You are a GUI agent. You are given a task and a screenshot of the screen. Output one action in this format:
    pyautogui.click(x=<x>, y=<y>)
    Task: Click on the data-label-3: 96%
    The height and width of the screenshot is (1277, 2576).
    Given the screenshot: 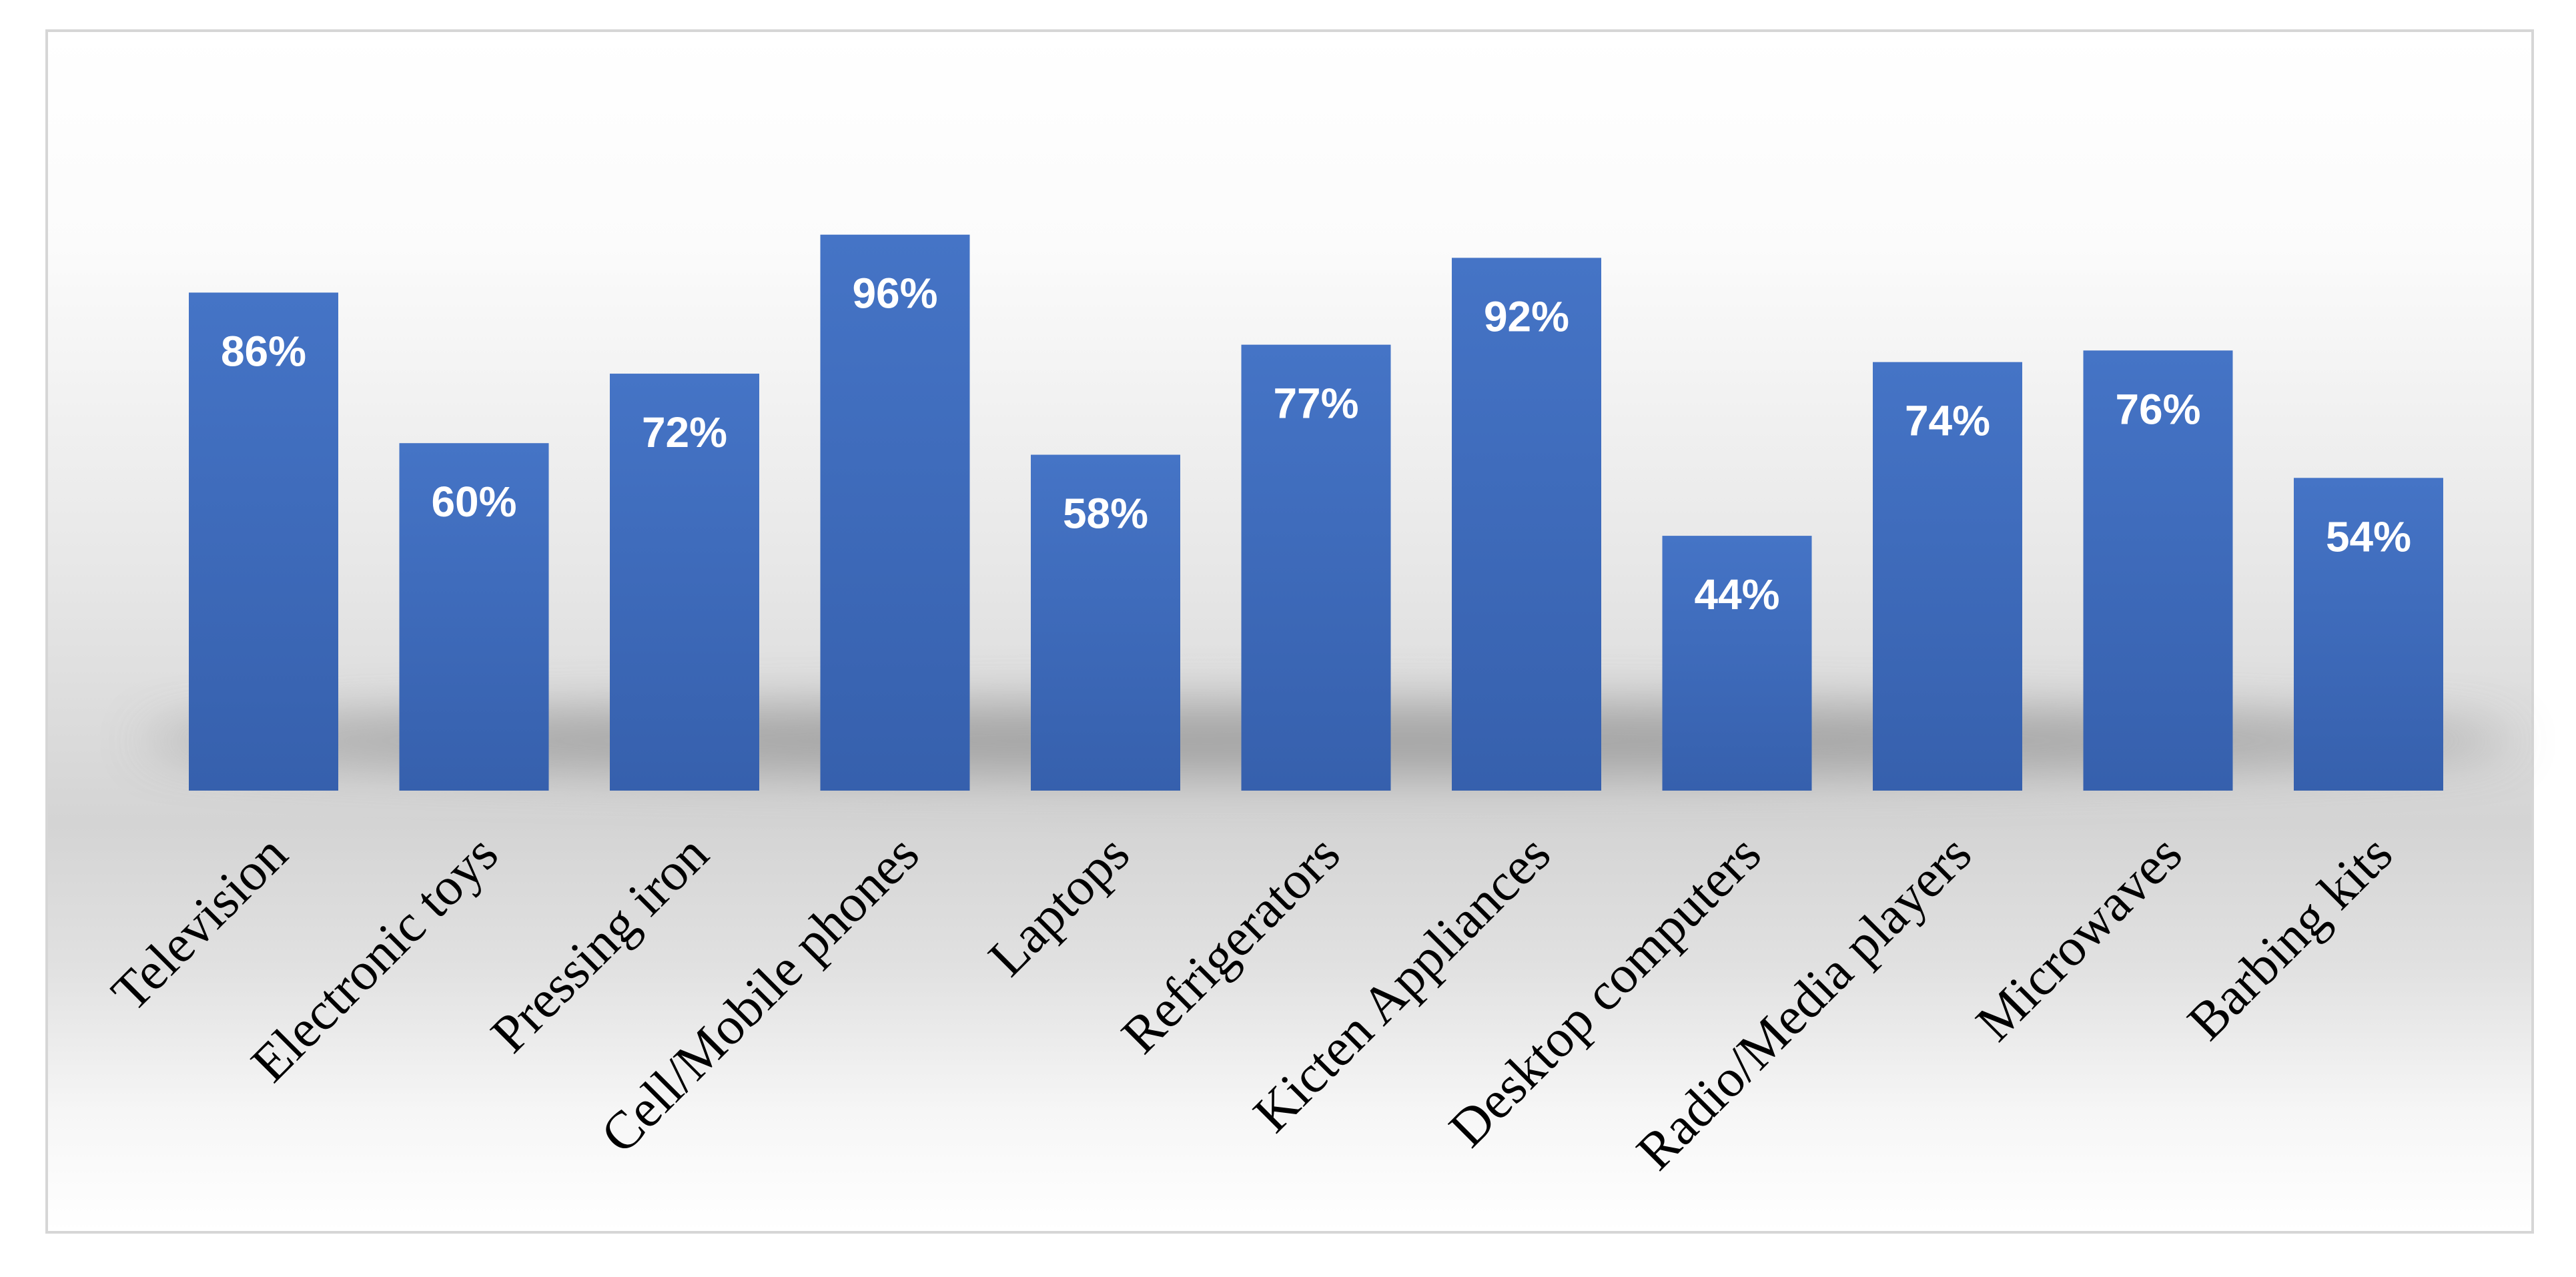 What is the action you would take?
    pyautogui.click(x=894, y=294)
    